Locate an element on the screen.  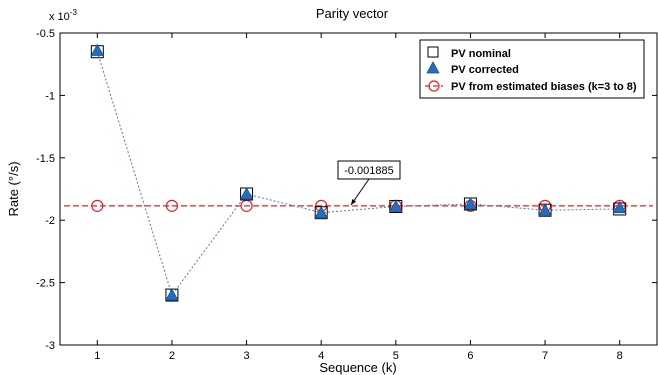
legend-box is located at coordinates (532, 69).